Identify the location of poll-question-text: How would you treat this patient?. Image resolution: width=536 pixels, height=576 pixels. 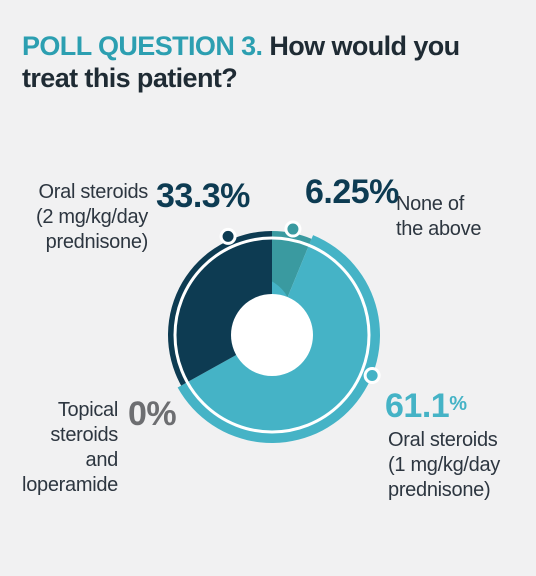
(241, 62).